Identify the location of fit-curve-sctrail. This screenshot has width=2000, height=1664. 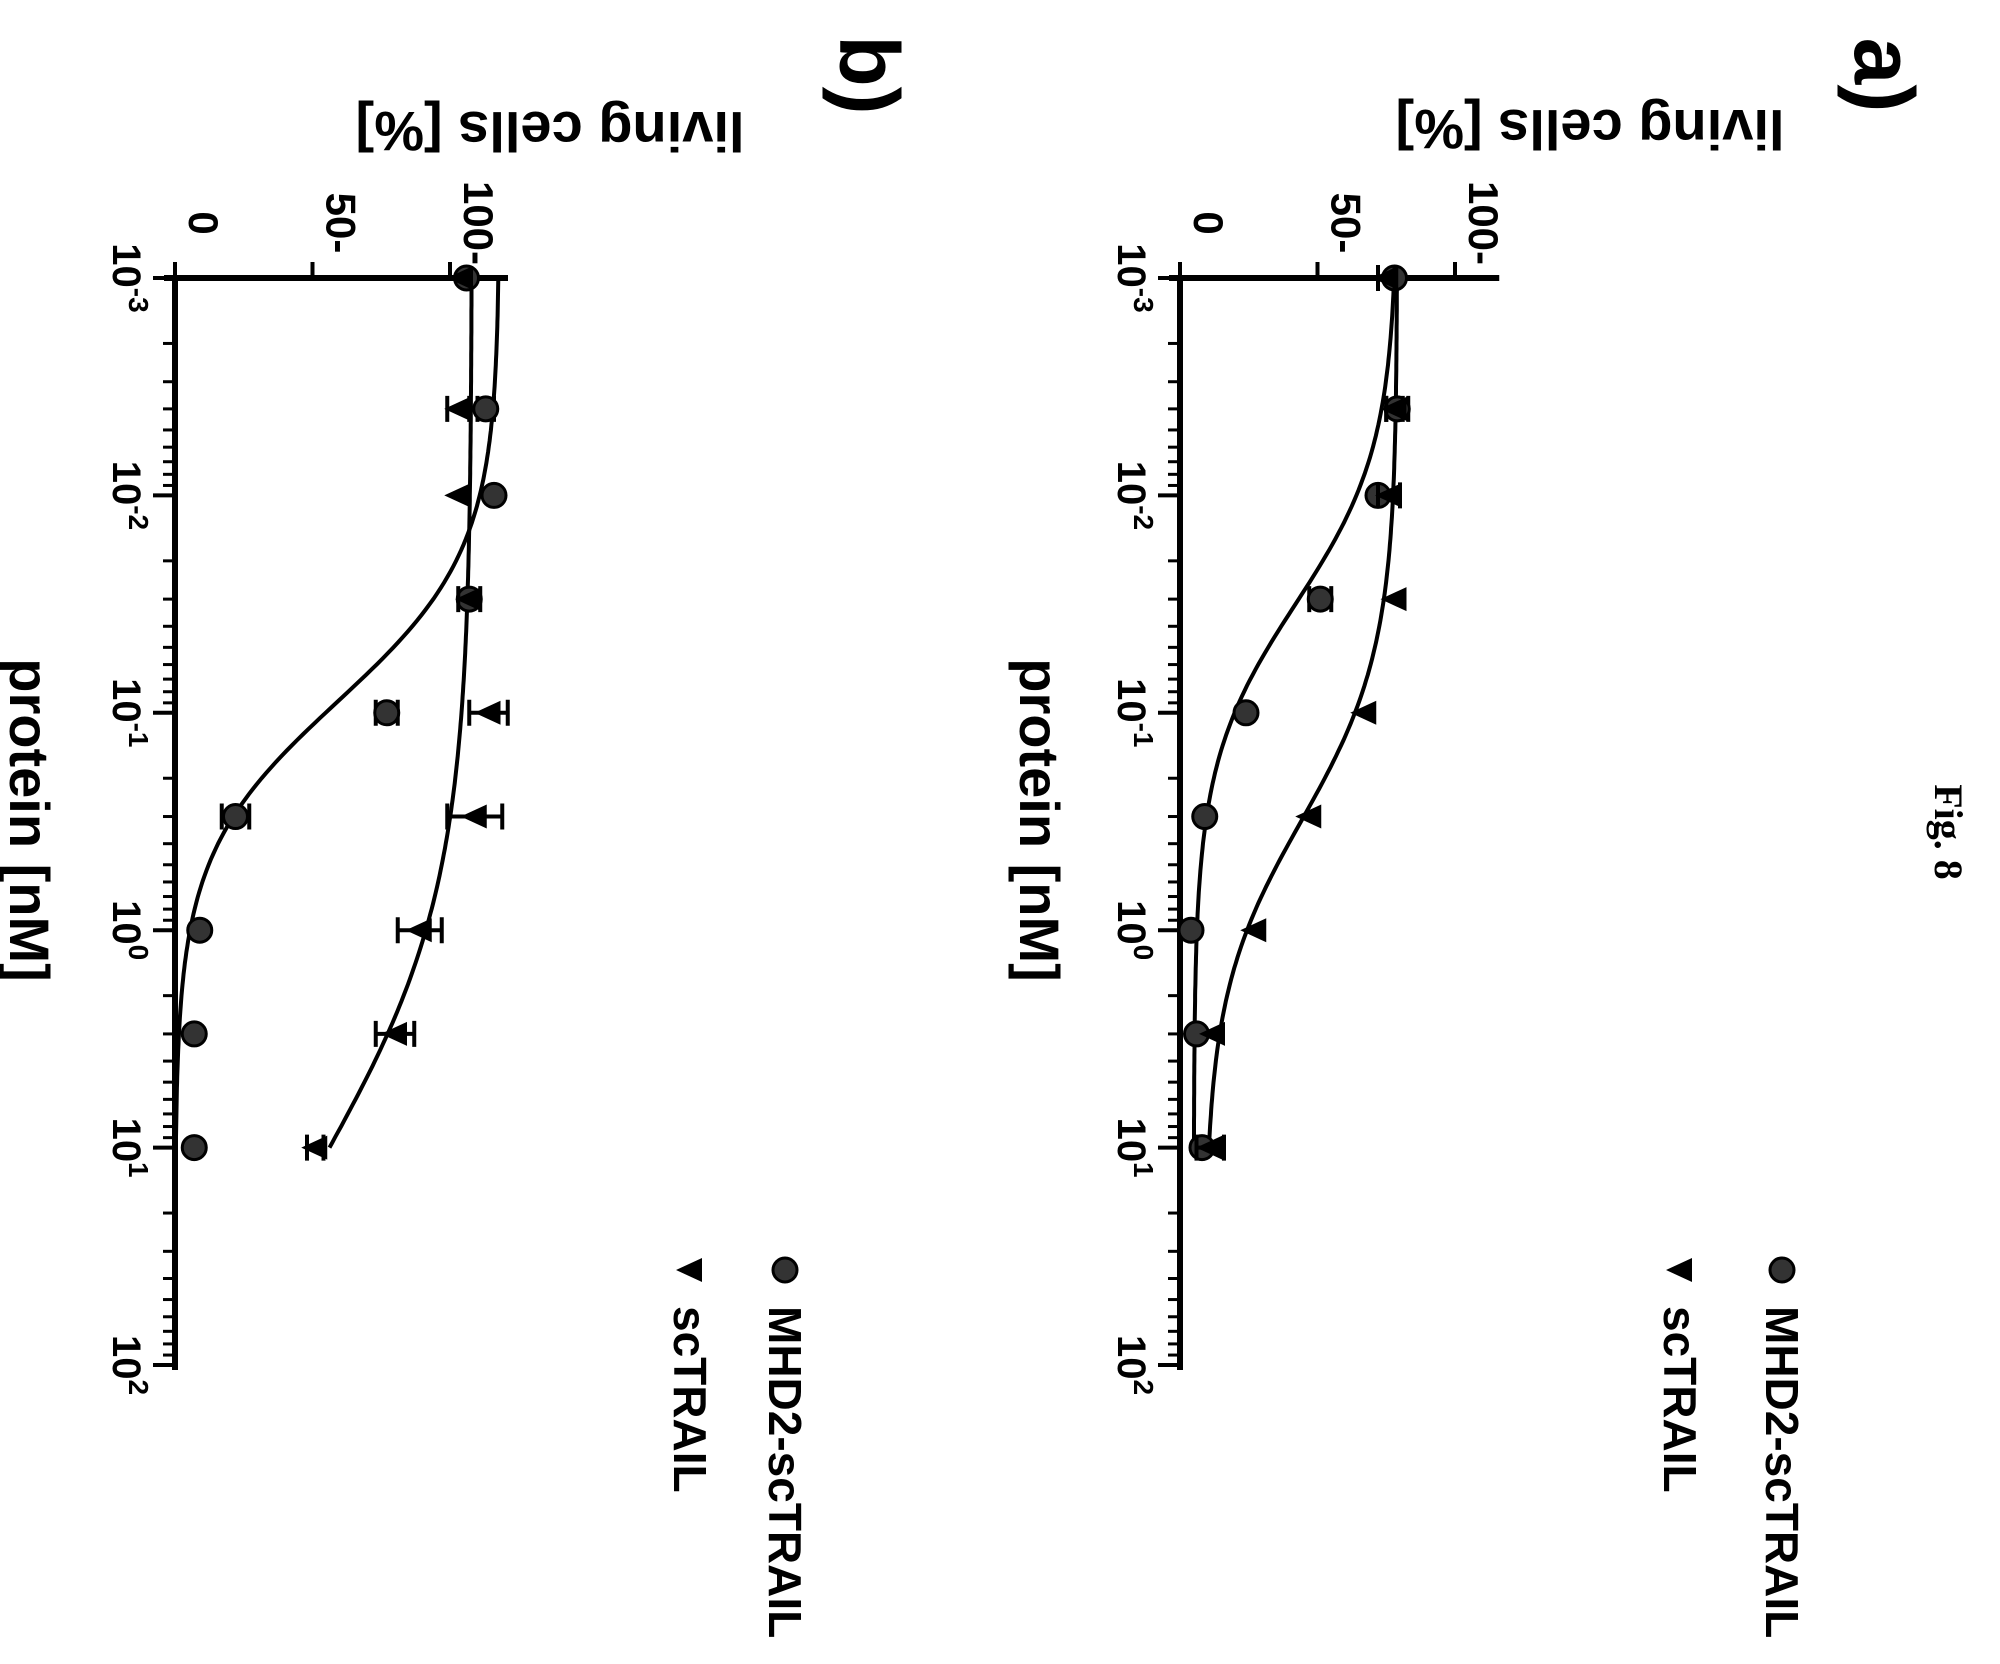
(400, 713).